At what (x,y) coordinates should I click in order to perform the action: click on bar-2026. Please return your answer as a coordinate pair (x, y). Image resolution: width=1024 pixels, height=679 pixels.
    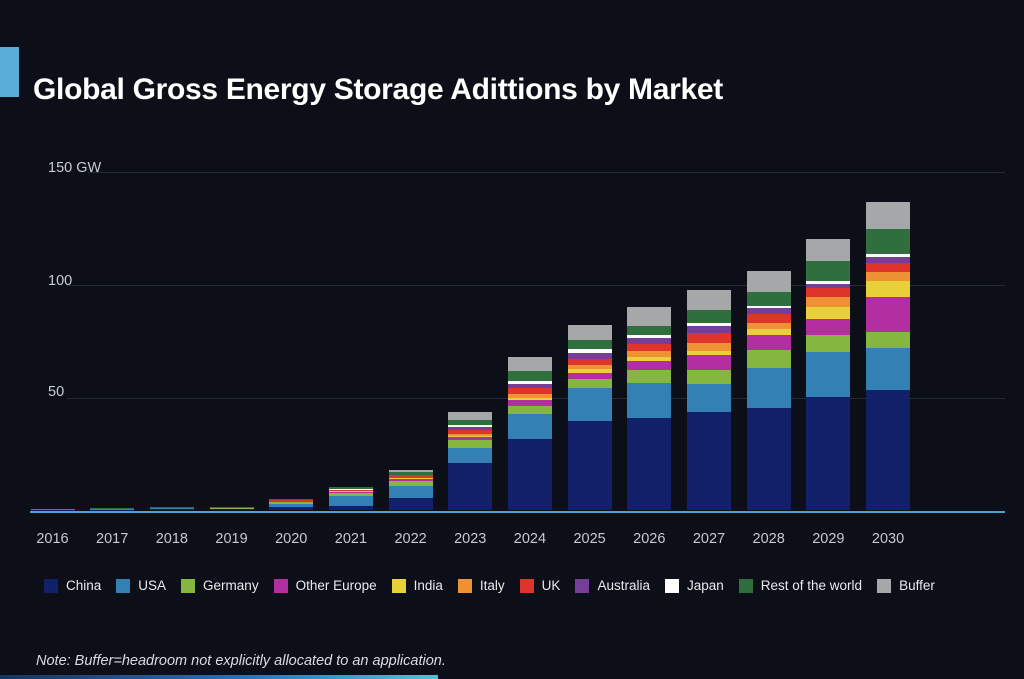
    Looking at the image, I should click on (649, 408).